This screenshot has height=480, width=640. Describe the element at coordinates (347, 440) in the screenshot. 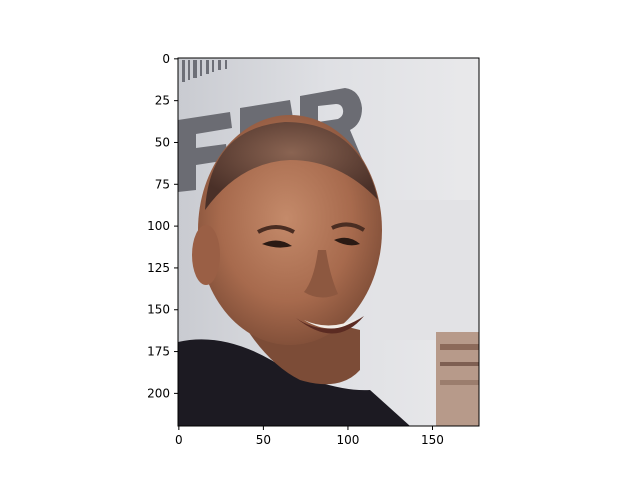

I see `x-tick-label: 100` at that location.